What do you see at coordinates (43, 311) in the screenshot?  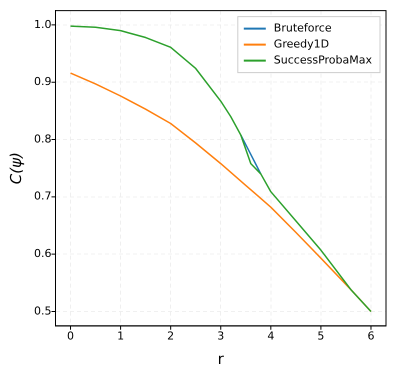 I see `y-tick-label: 0.5` at bounding box center [43, 311].